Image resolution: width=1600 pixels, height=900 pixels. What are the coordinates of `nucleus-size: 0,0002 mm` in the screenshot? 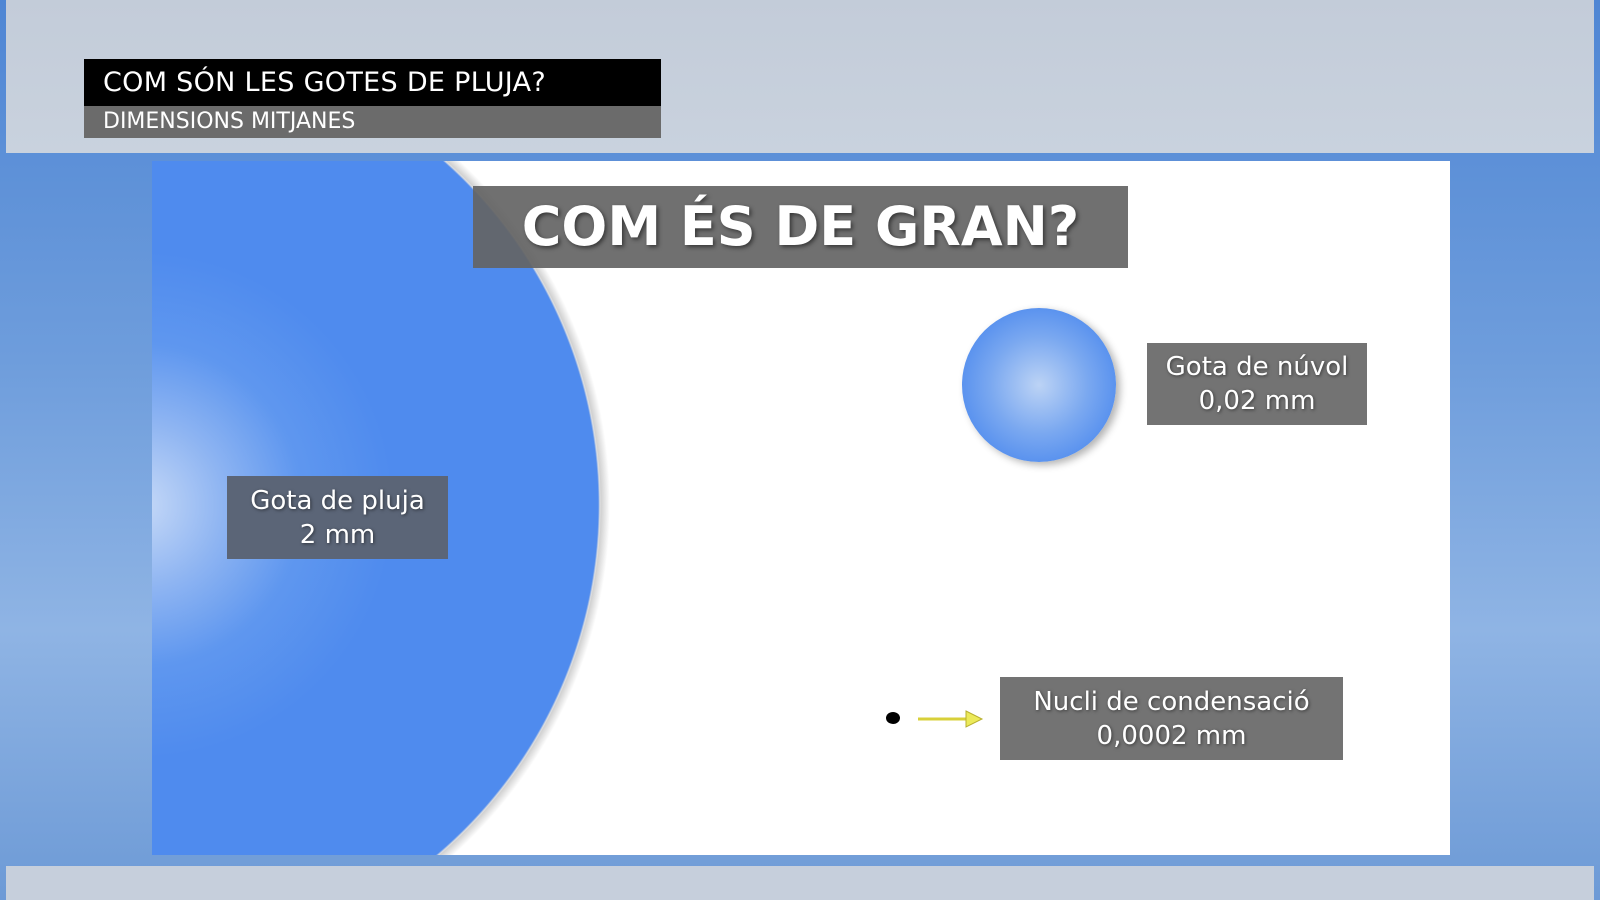 It's located at (1171, 735).